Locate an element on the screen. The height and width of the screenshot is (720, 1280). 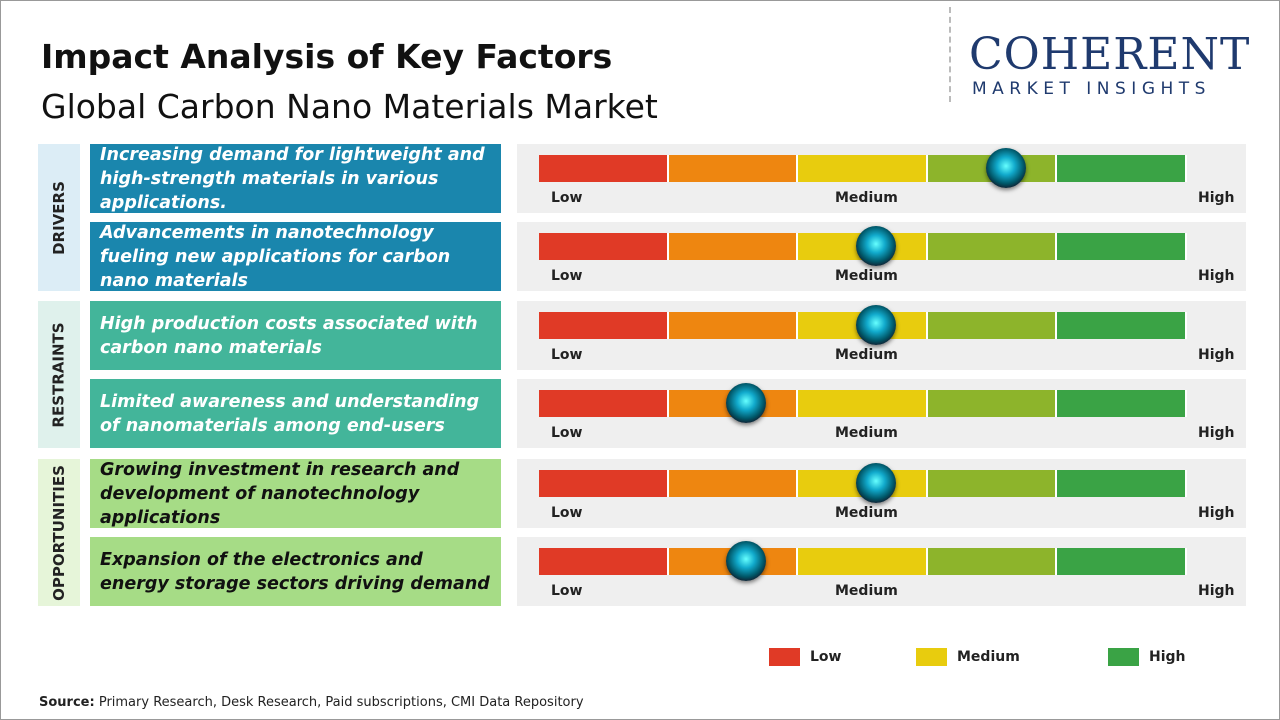
subtitle: Global Carbon Nano Materials Market is located at coordinates (349, 106).